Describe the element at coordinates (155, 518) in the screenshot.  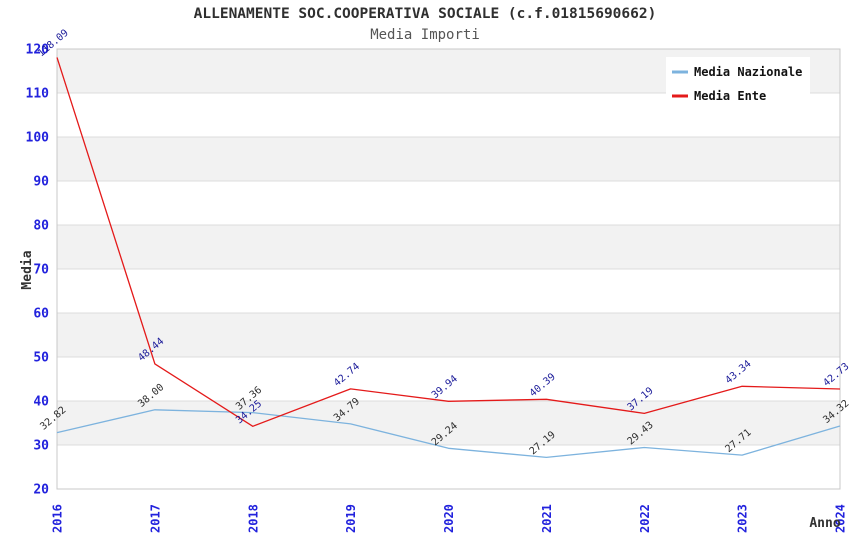
I see `x-tick-label: 2017` at that location.